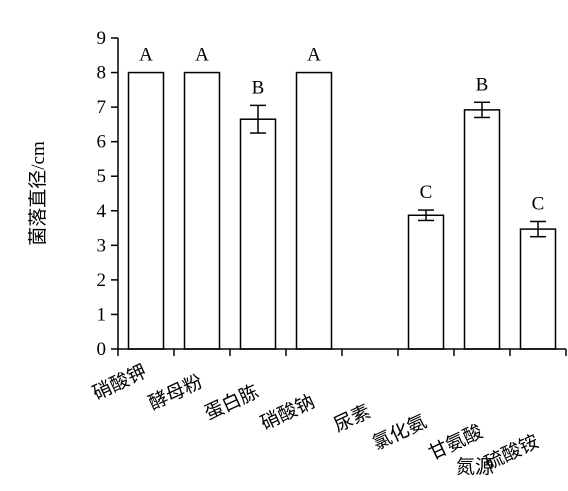  I want to click on x-category-label: 氯化氨, so click(399, 433).